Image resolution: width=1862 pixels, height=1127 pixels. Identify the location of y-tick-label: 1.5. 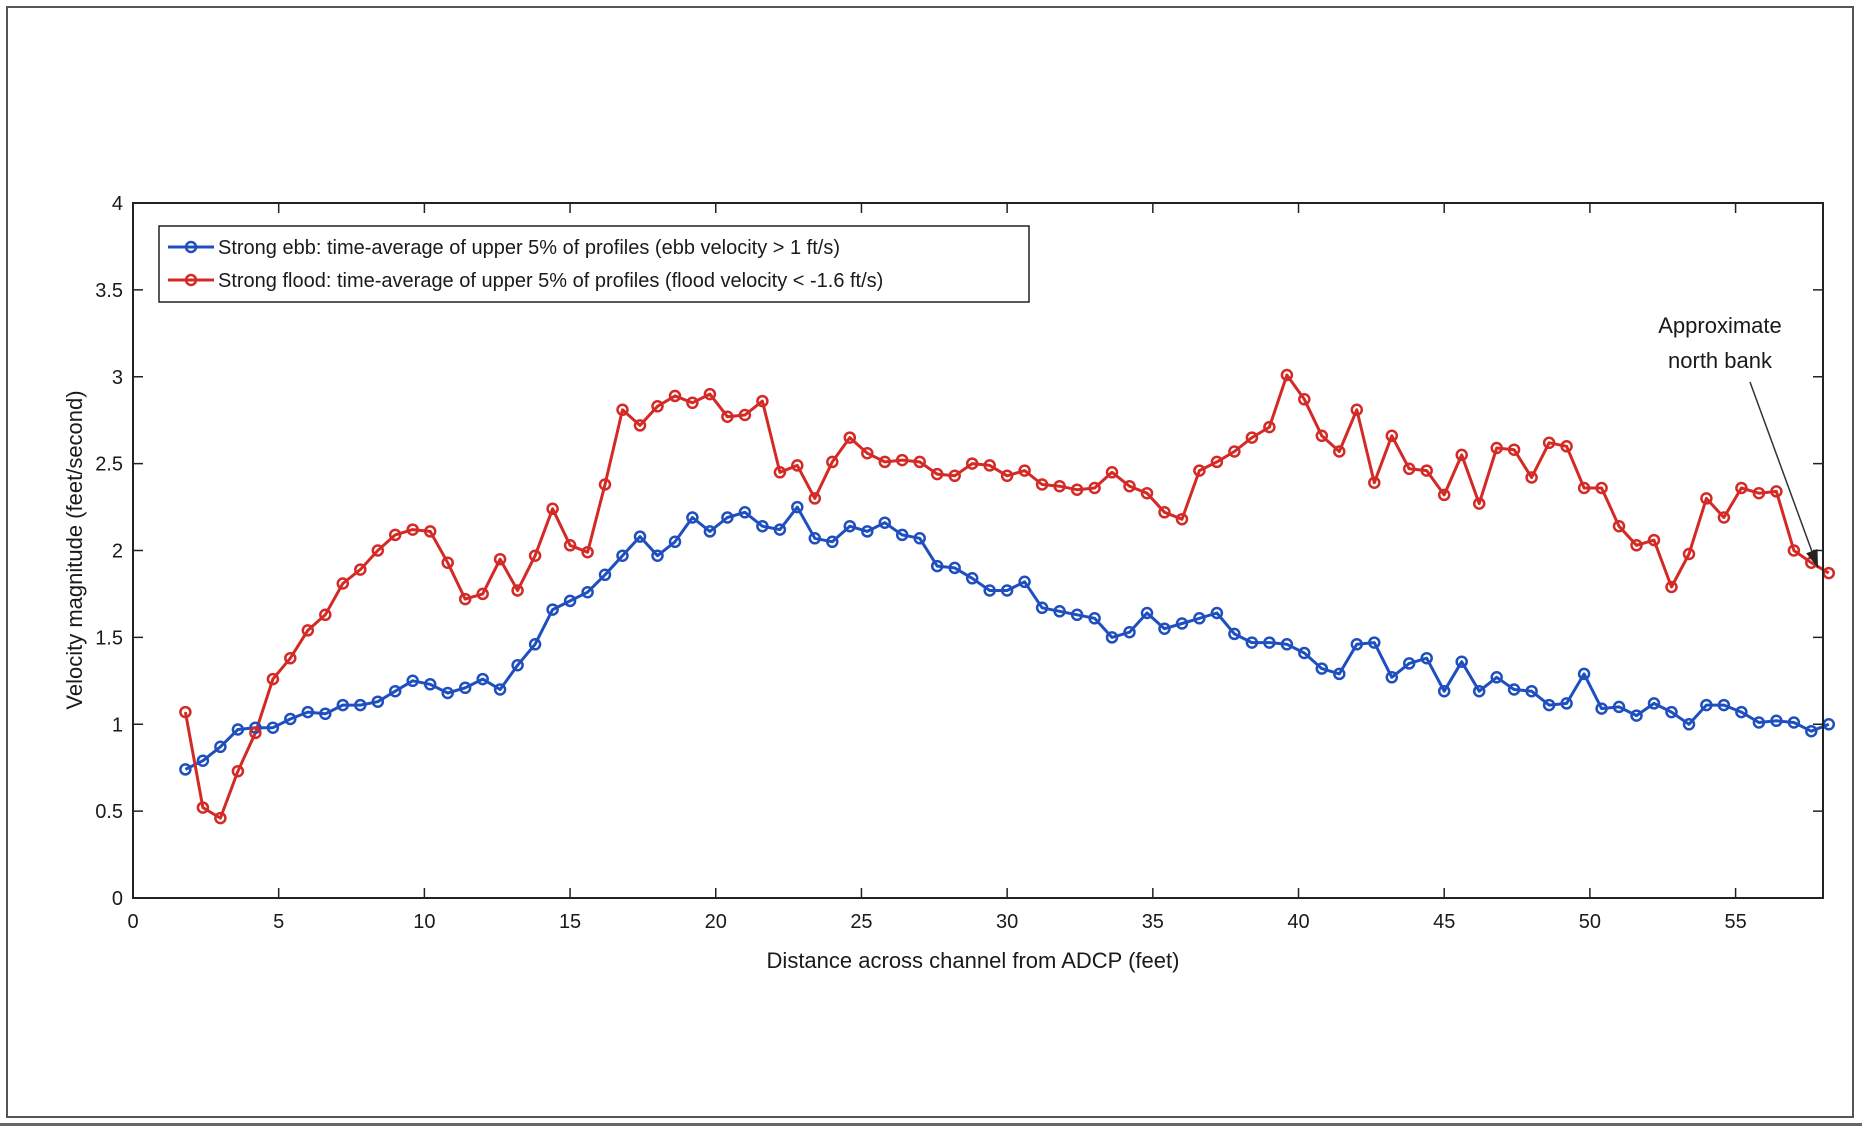
(109, 638).